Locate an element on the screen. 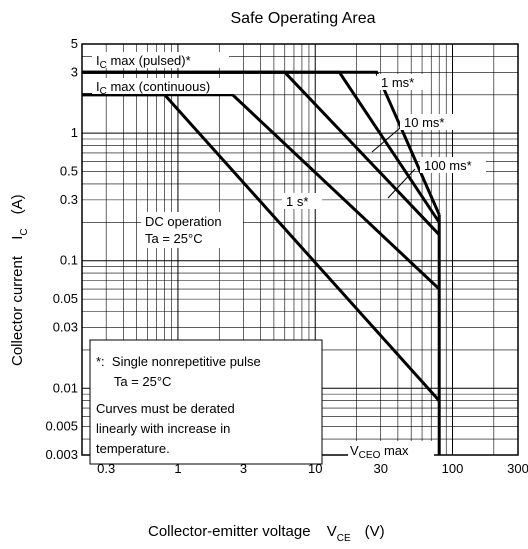 This screenshot has height=549, width=528. ic-max-continuous-label: IC max (continuous) is located at coordinates (153, 88).